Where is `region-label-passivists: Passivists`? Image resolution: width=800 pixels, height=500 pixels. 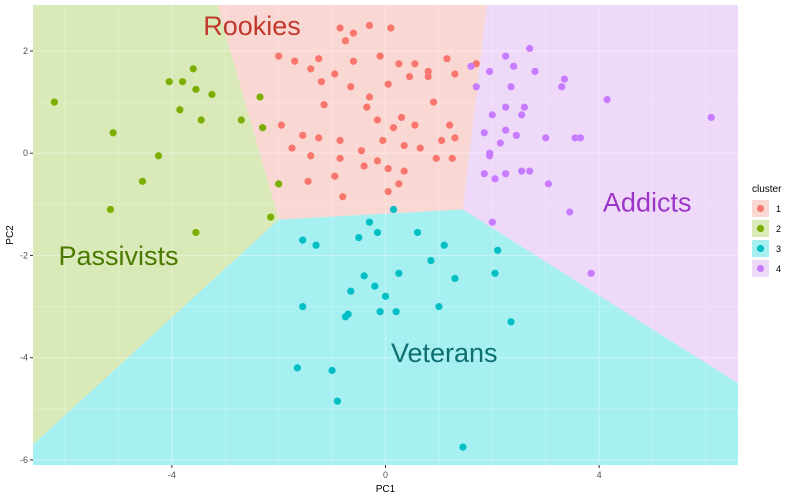
region-label-passivists: Passivists is located at coordinates (118, 256).